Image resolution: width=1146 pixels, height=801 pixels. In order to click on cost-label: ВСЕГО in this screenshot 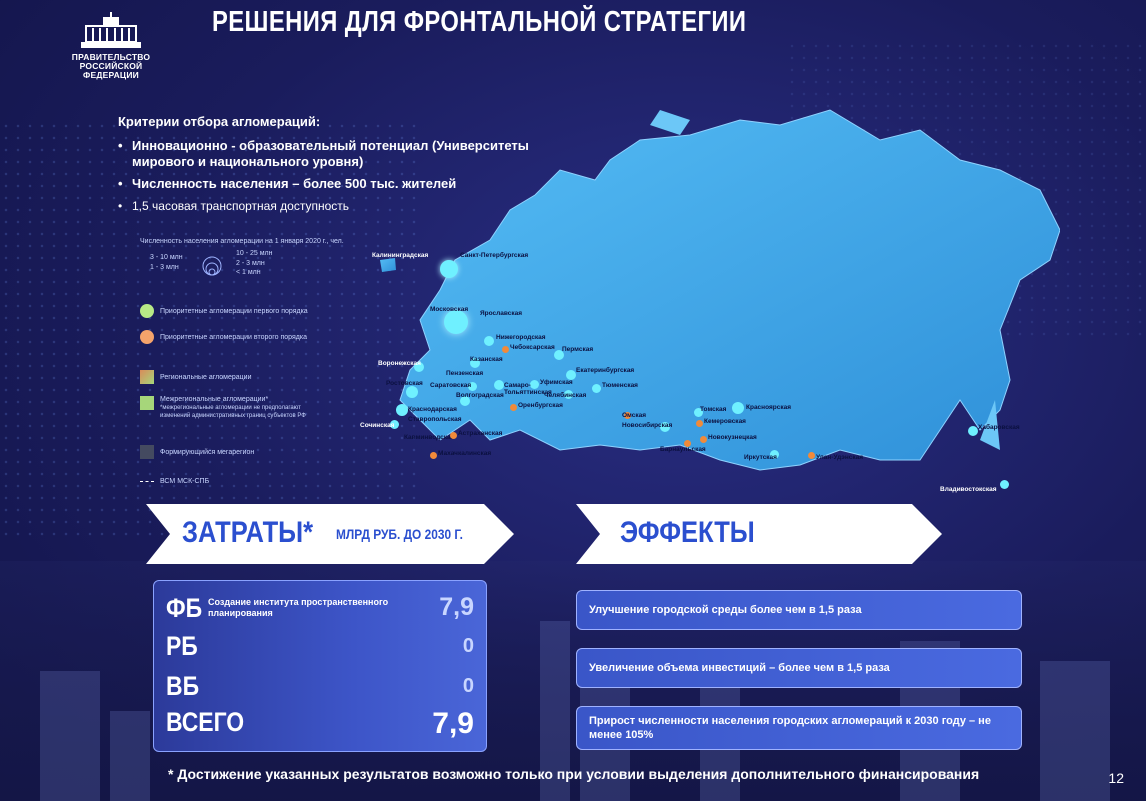, I will do `click(205, 722)`.